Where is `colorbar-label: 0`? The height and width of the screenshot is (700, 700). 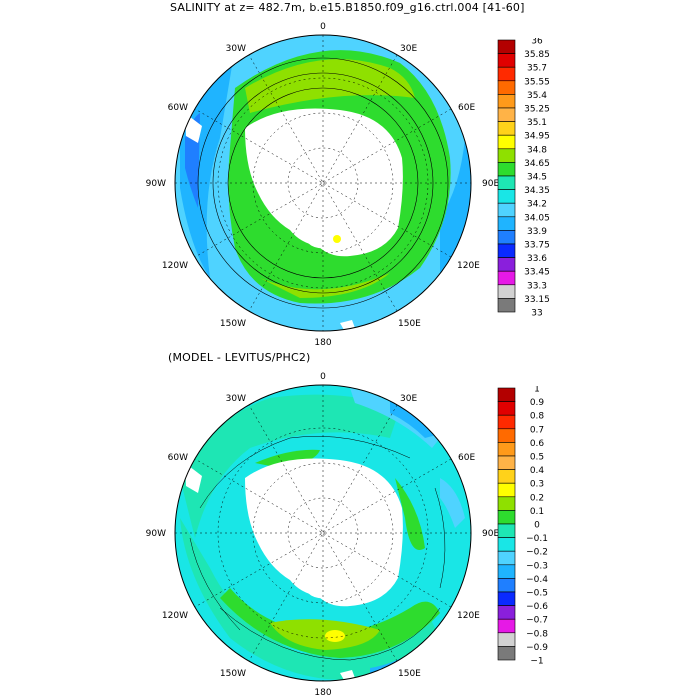 colorbar-label: 0 is located at coordinates (537, 526).